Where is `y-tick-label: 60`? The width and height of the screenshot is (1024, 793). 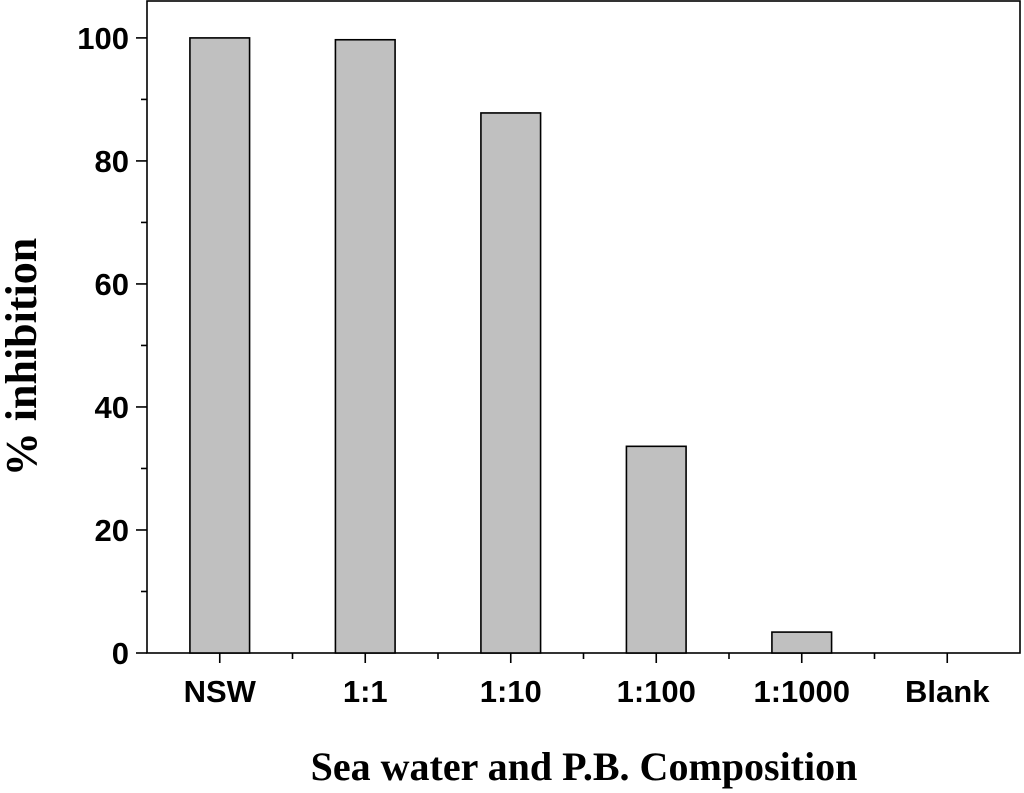
y-tick-label: 60 is located at coordinates (112, 284).